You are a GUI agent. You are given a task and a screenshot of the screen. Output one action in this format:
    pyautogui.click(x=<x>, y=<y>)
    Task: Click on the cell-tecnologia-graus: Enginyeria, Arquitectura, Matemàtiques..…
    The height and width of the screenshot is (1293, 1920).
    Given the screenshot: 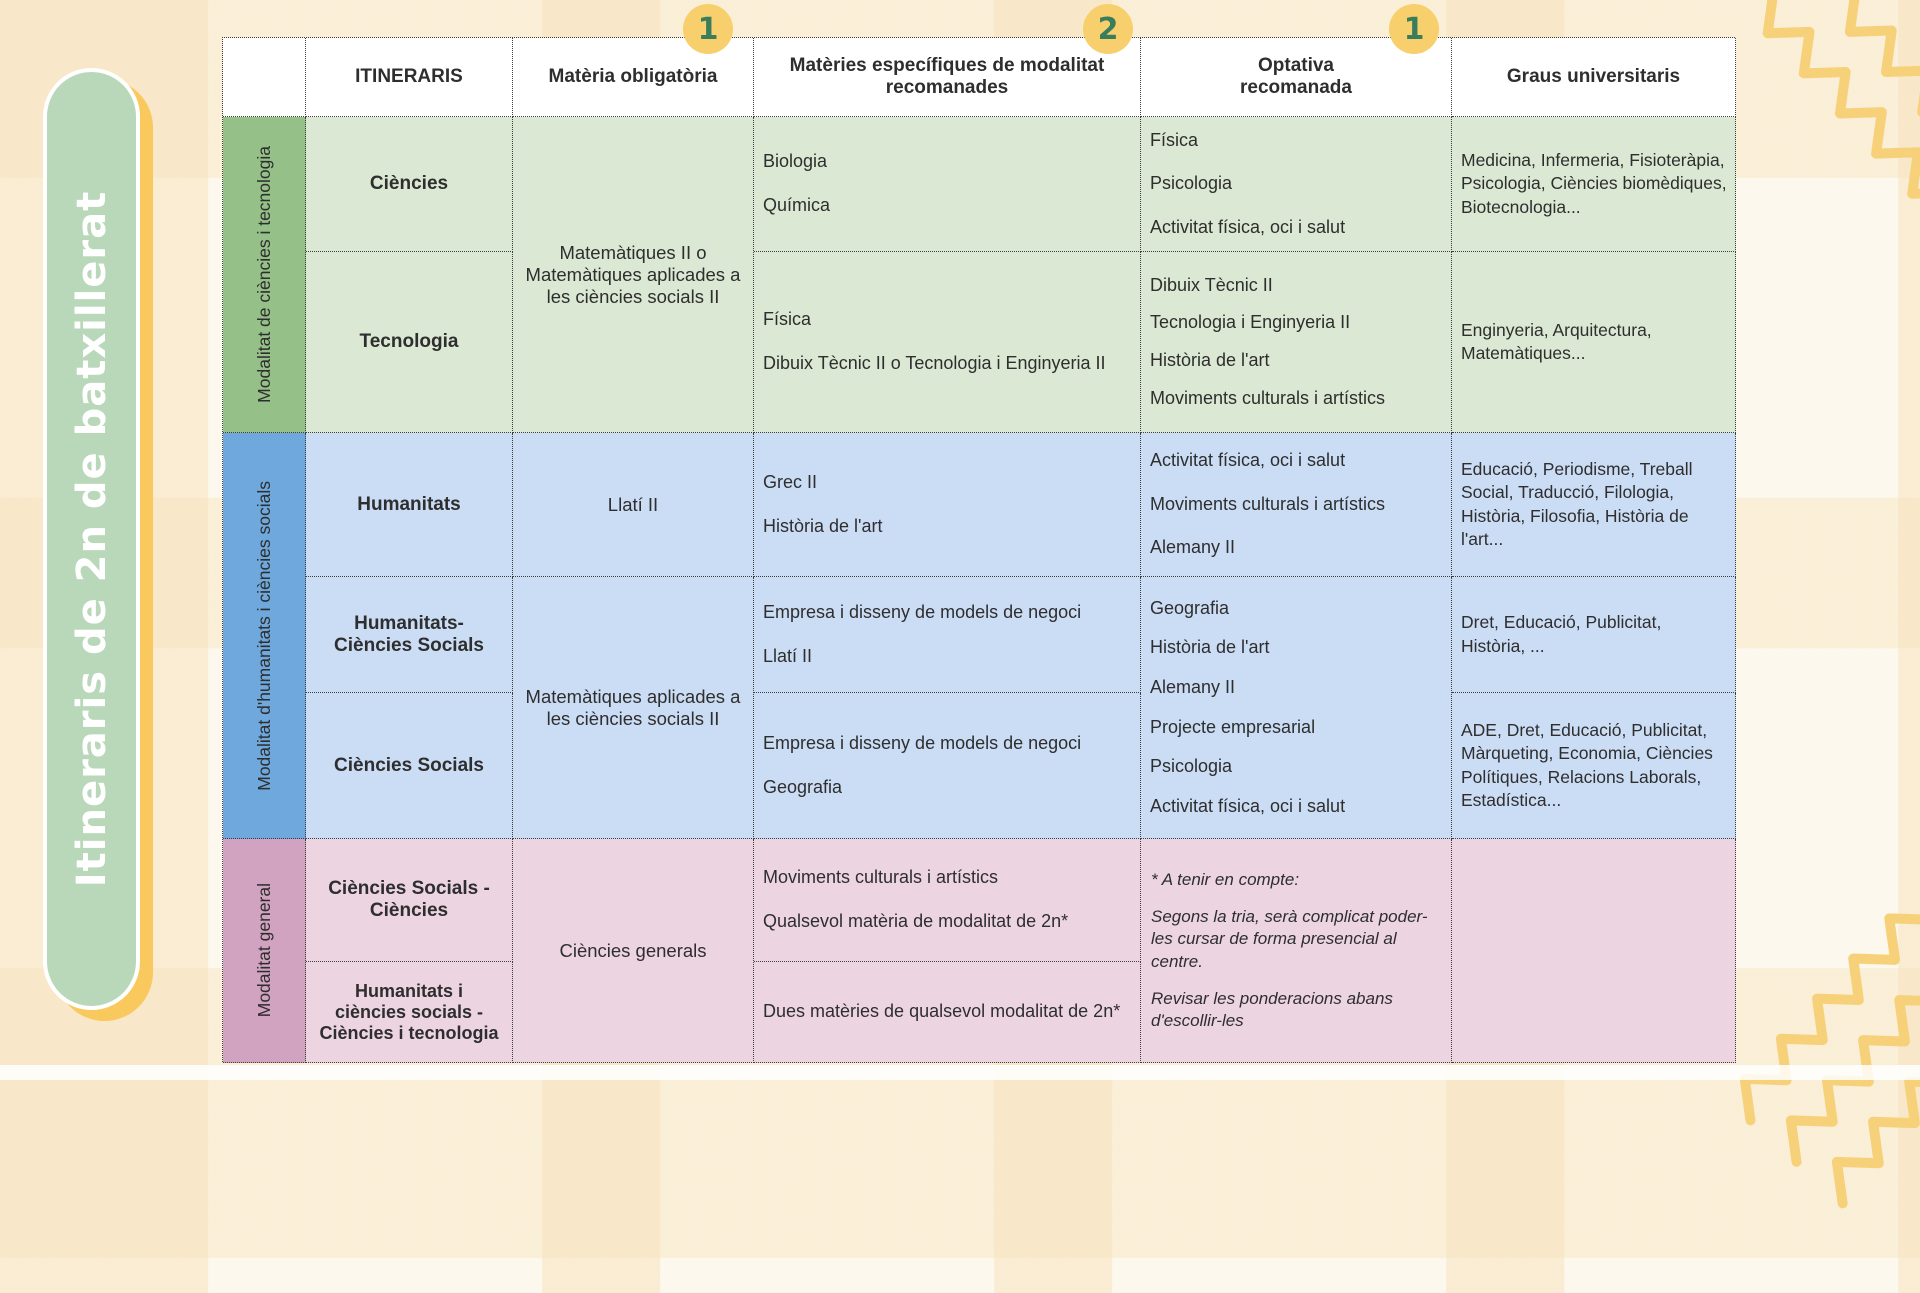 What is the action you would take?
    pyautogui.click(x=1594, y=342)
    